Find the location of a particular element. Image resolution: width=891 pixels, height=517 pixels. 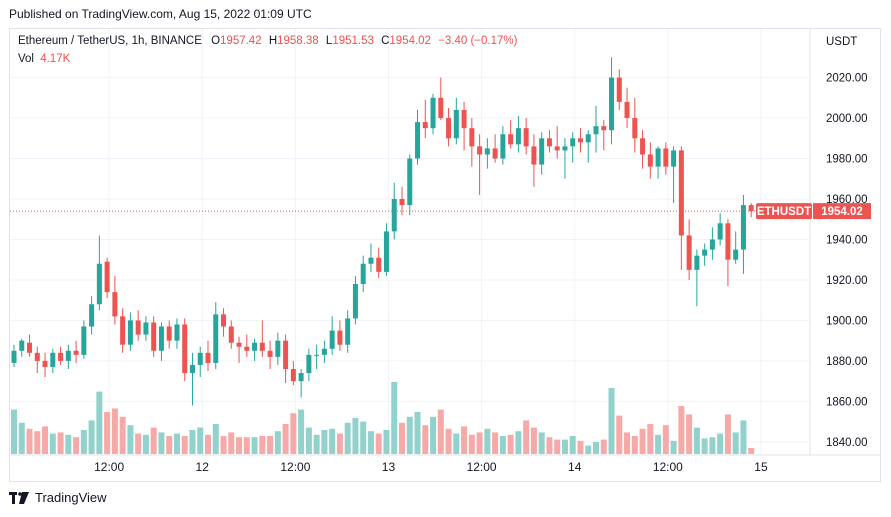

vol-label: Vol is located at coordinates (26, 59).